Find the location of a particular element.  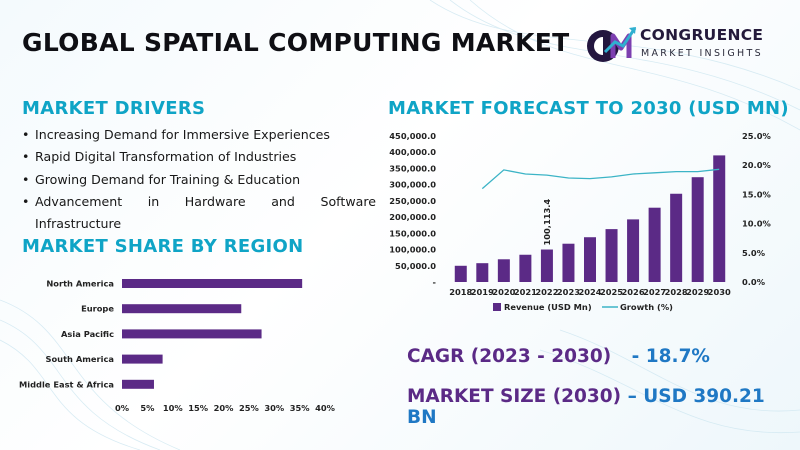

x-tick-label: 2020 is located at coordinates (503, 292).